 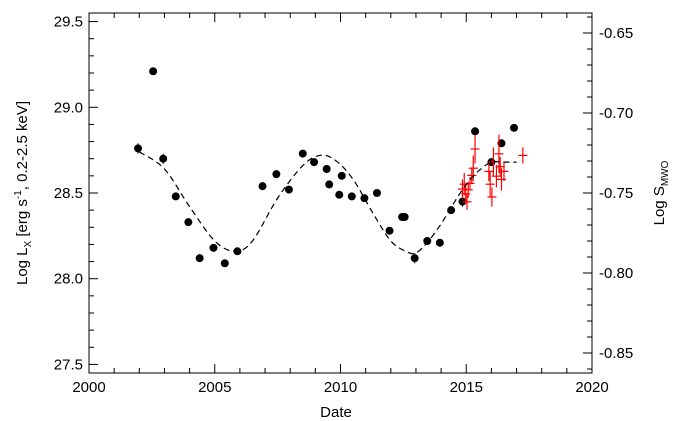 What do you see at coordinates (340, 387) in the screenshot?
I see `x-tick-label: 2010` at bounding box center [340, 387].